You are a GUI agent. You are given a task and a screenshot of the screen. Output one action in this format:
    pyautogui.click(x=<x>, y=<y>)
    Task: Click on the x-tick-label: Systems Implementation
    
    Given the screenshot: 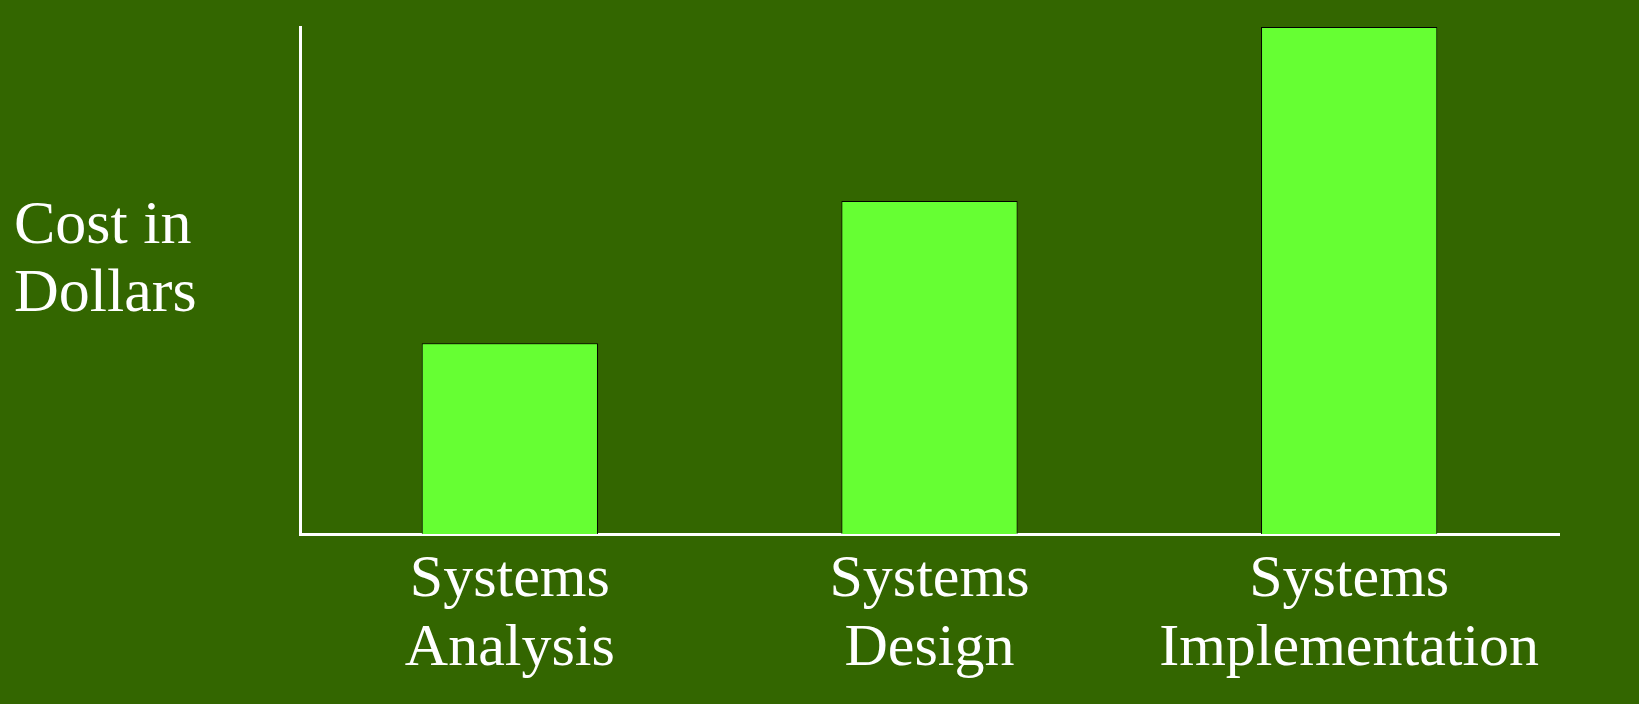 What is the action you would take?
    pyautogui.click(x=1349, y=611)
    